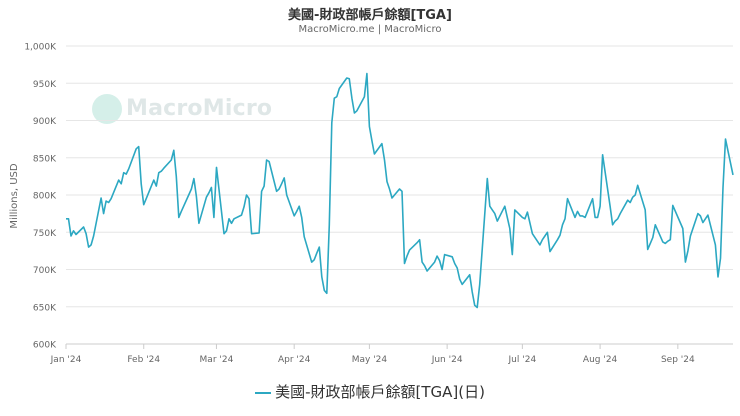 The height and width of the screenshot is (416, 740). I want to click on legend: 美國-財政部帳戶餘額[TGA](日), so click(370, 391).